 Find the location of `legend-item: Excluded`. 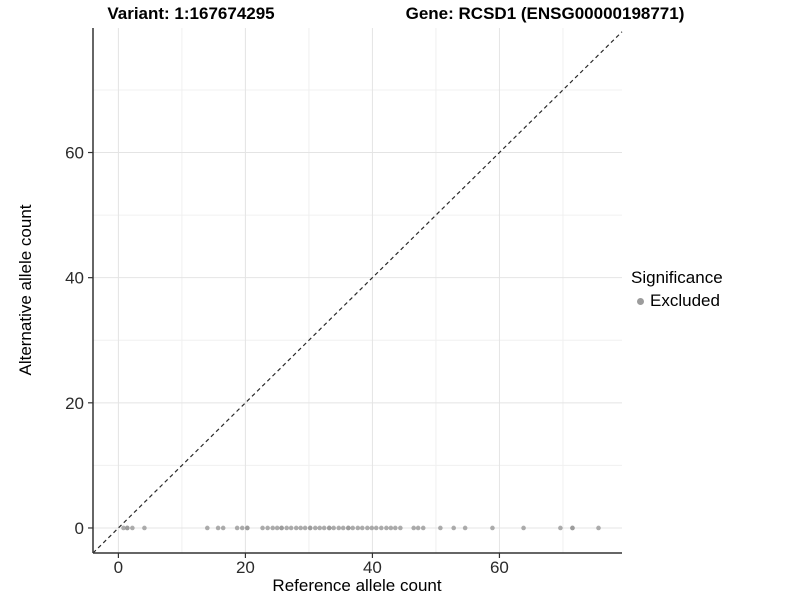

legend-item: Excluded is located at coordinates (677, 301).